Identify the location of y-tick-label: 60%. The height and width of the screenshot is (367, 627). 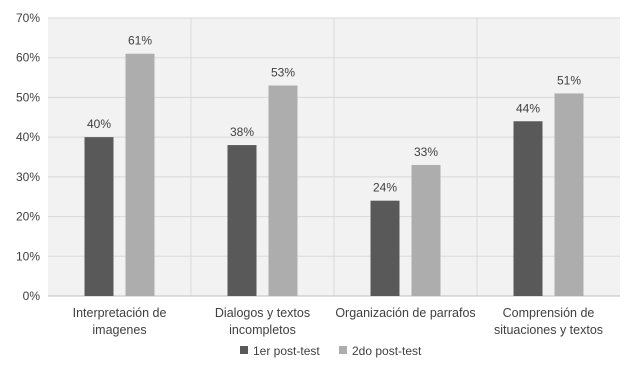
(28, 58).